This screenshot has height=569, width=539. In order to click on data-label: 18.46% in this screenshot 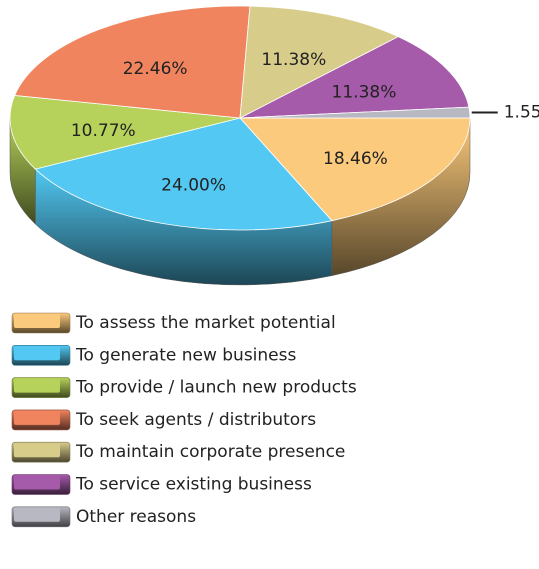, I will do `click(355, 159)`.